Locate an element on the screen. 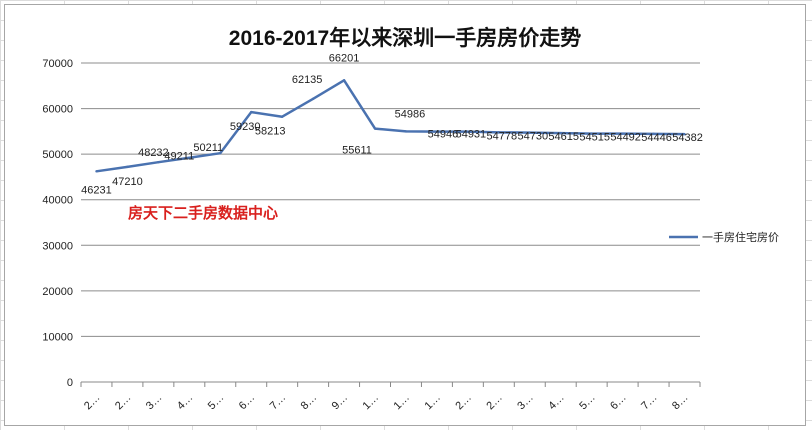 This screenshot has width=812, height=430. data-label: 47210 is located at coordinates (127, 182).